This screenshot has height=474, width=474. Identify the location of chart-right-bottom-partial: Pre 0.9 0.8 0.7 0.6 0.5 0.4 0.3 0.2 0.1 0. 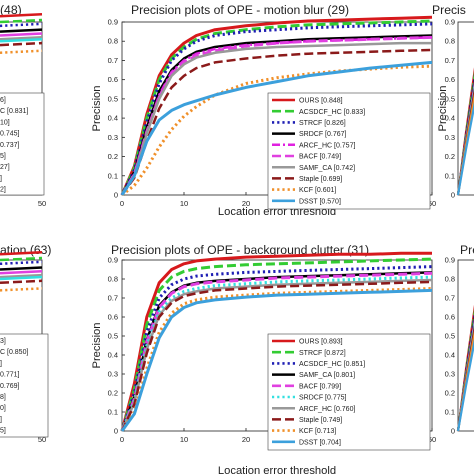
(459, 339).